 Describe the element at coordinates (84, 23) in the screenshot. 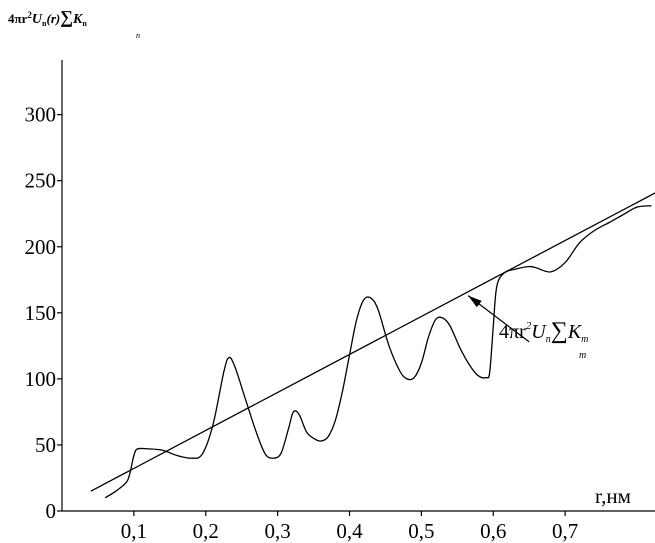

I see `ylabel-k-sub: n` at that location.